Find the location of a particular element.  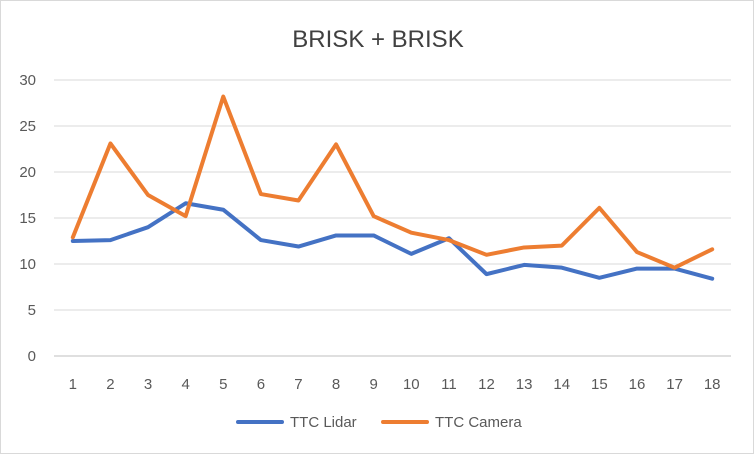

x-tick-label: 12 is located at coordinates (486, 384).